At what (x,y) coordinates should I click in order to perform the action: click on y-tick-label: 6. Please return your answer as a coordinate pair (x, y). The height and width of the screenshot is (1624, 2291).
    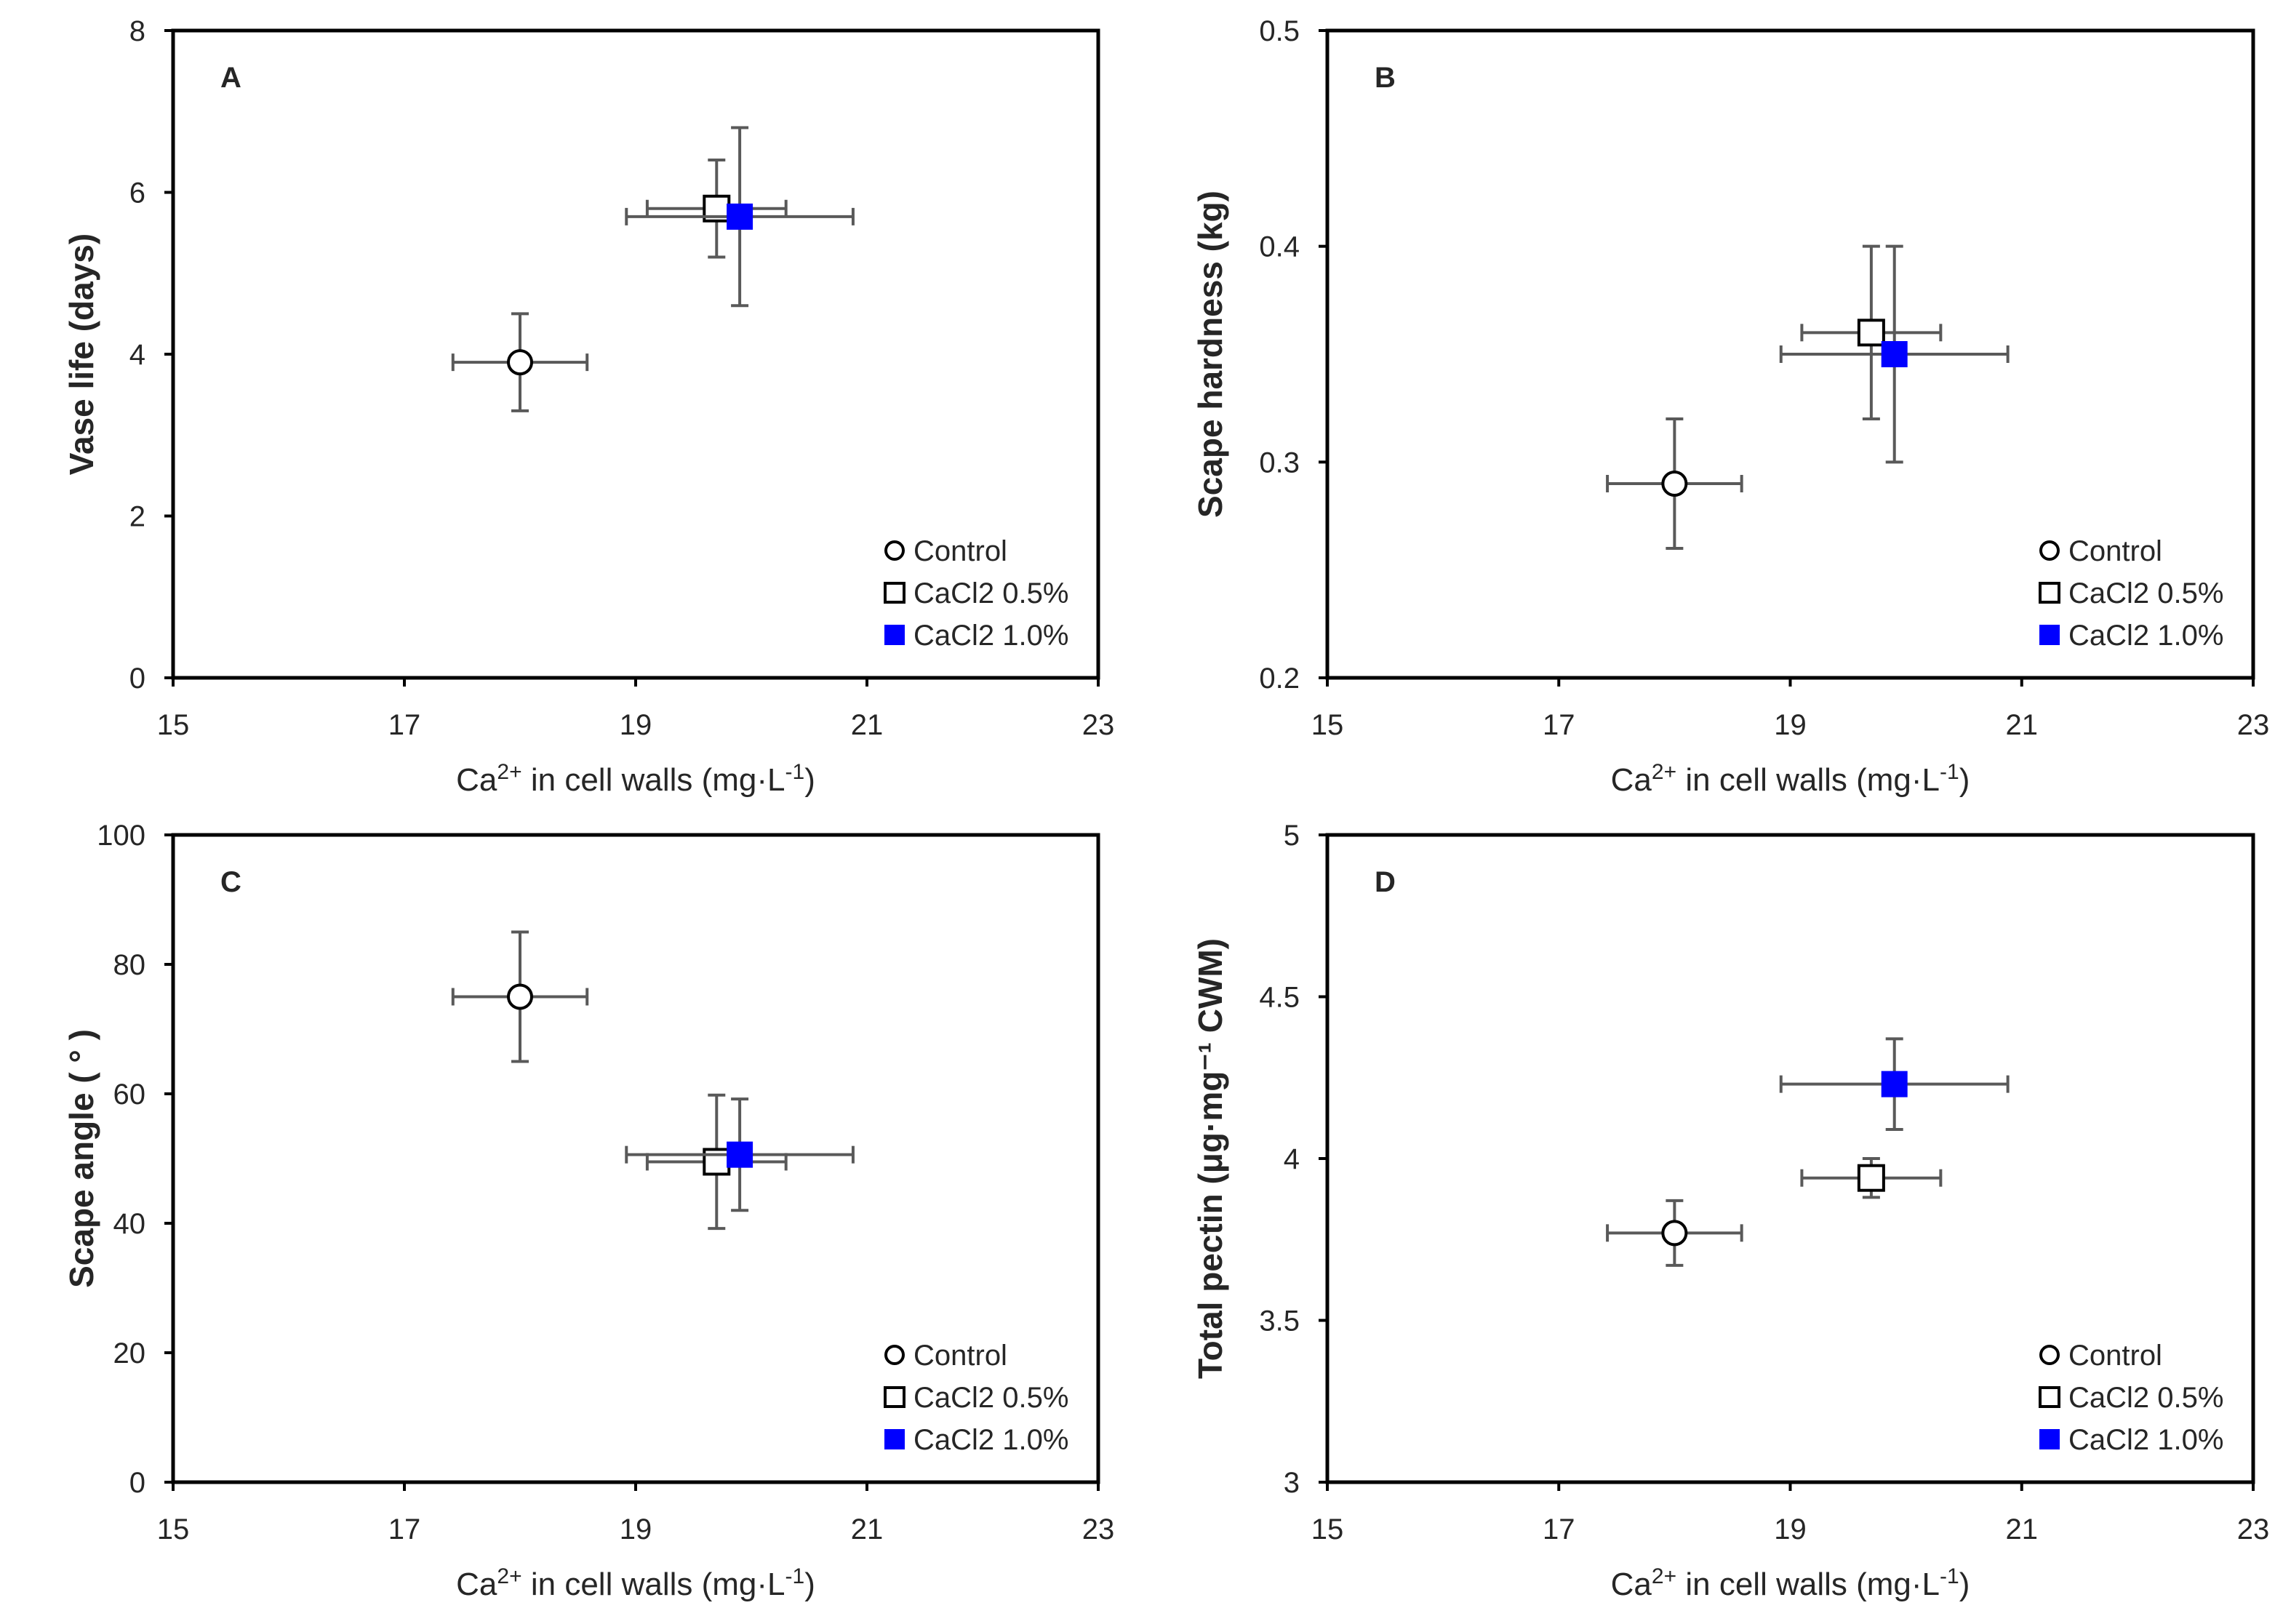
    Looking at the image, I should click on (137, 193).